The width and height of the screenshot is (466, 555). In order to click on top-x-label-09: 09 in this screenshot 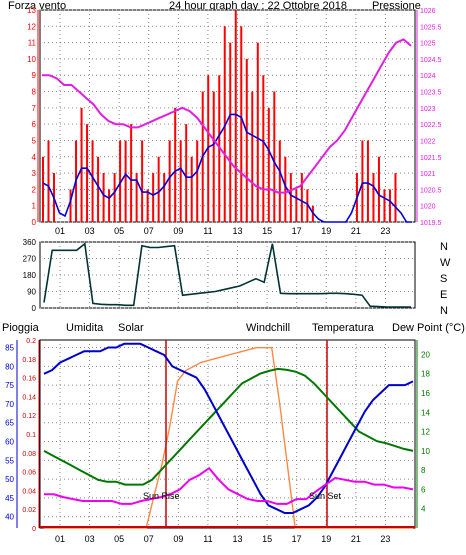, I will do `click(178, 231)`.